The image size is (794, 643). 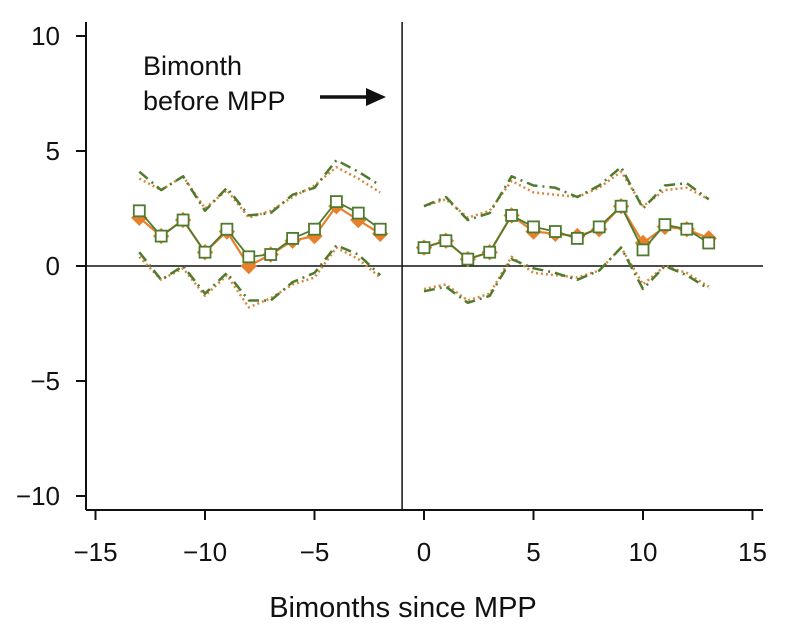 I want to click on series-green-dashdot-lower, so click(x=424, y=274).